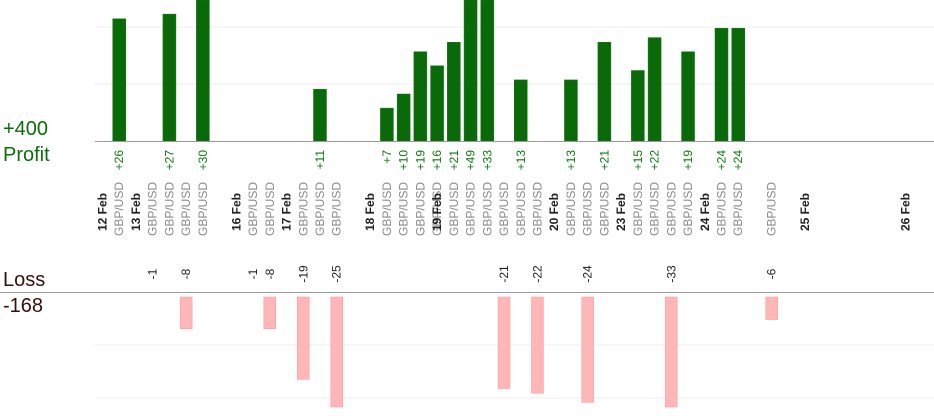 The image size is (934, 420). I want to click on loss-value-label: -25, so click(337, 274).